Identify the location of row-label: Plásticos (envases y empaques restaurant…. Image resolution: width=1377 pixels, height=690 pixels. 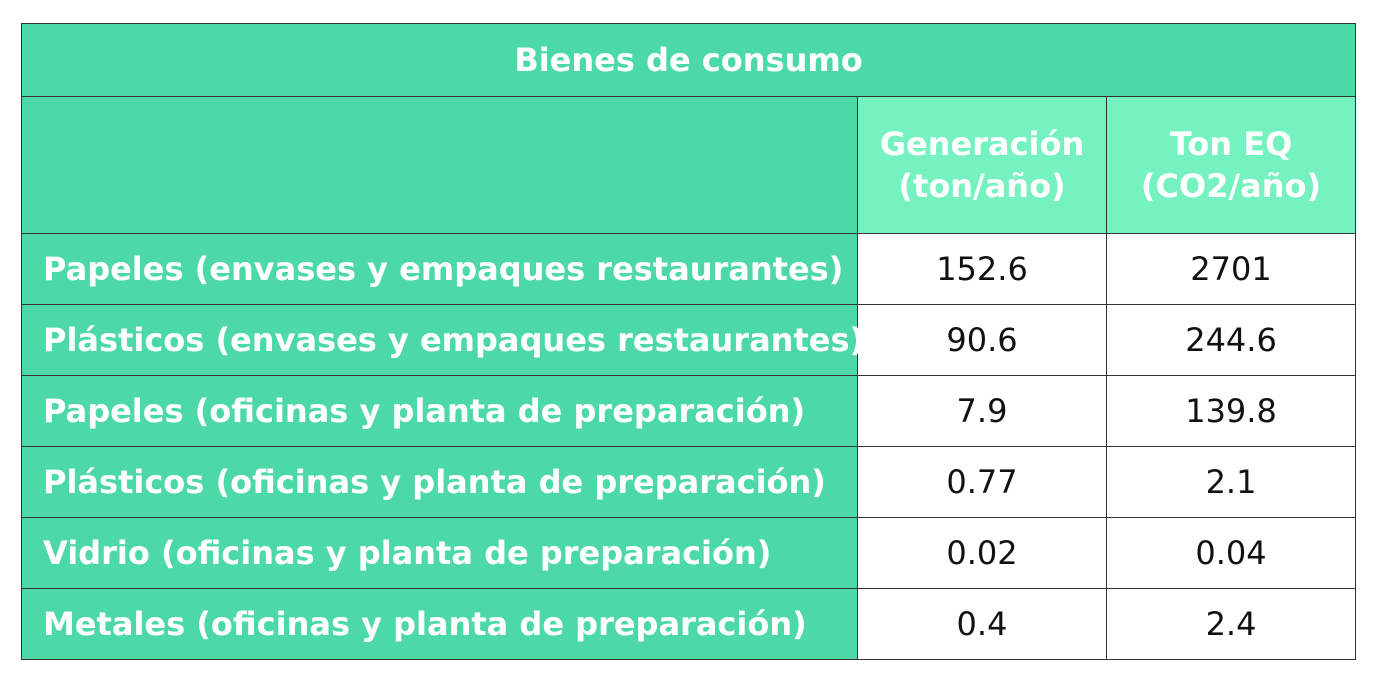
(442, 340).